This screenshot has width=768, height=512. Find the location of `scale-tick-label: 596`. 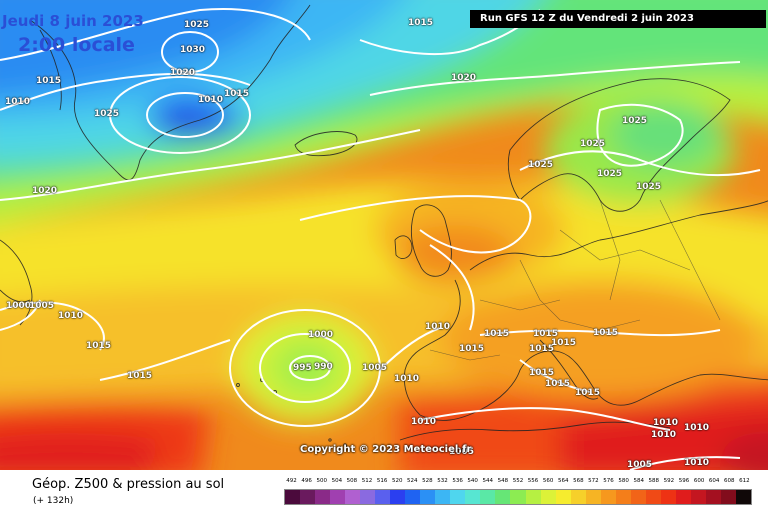

scale-tick-label: 596 is located at coordinates (684, 481).